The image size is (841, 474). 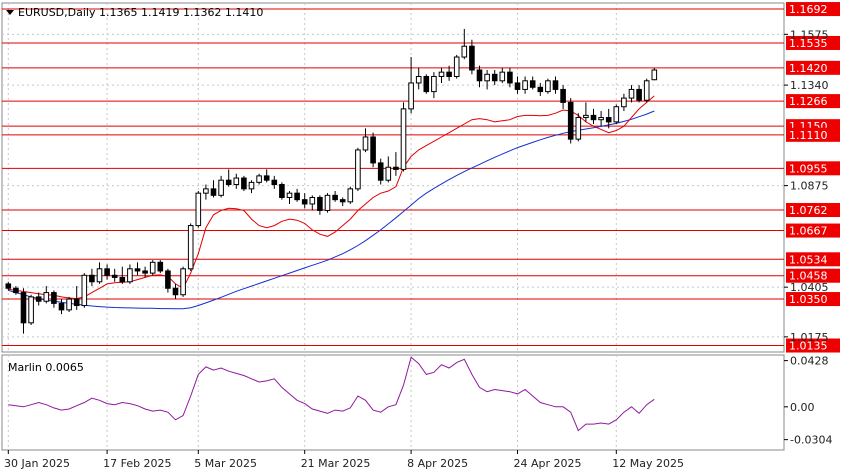 I want to click on time-tick-label: 12 May 2025, so click(x=648, y=463).